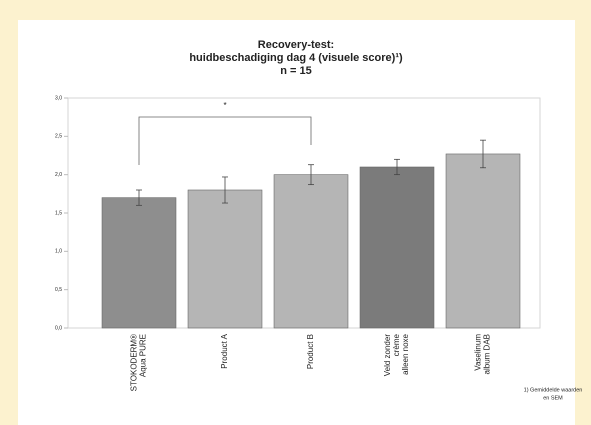 Image resolution: width=591 pixels, height=425 pixels. Describe the element at coordinates (224, 350) in the screenshot. I see `x-tick-label: Product A` at that location.